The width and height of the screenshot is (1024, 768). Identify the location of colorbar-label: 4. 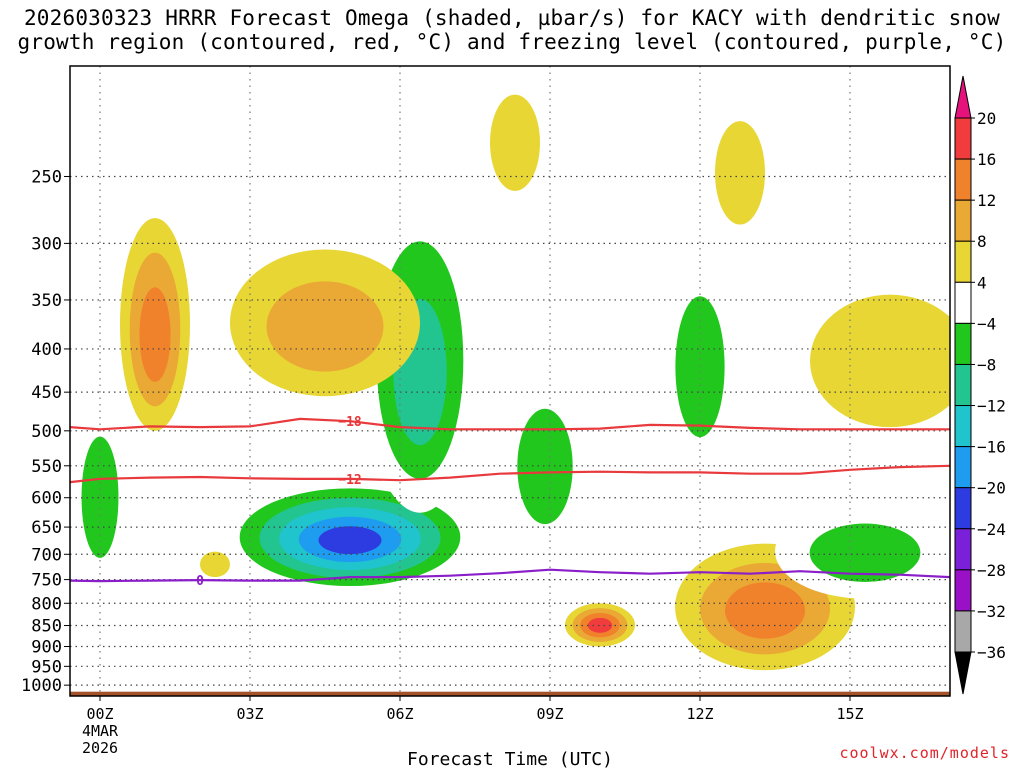
(982, 282).